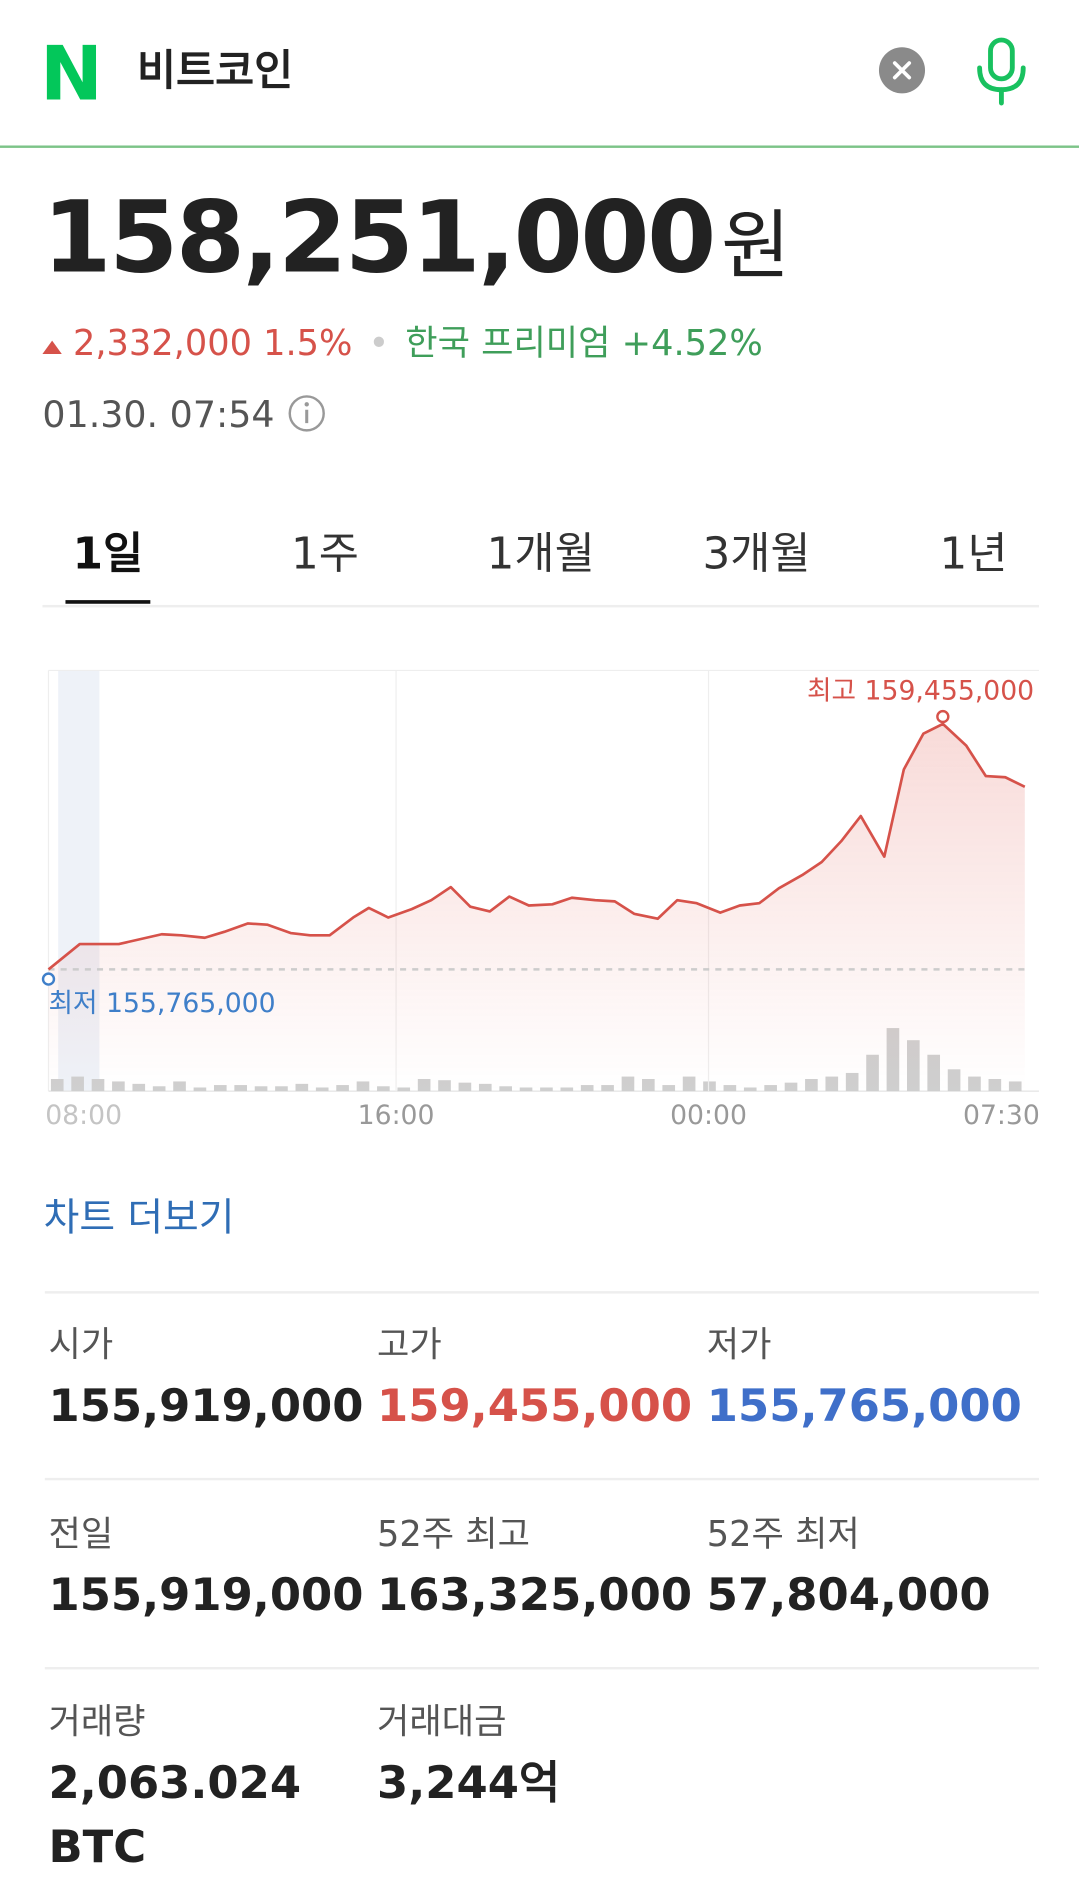 This screenshot has height=1902, width=1079. Describe the element at coordinates (162, 343) in the screenshot. I see `change: 2,332,000` at that location.